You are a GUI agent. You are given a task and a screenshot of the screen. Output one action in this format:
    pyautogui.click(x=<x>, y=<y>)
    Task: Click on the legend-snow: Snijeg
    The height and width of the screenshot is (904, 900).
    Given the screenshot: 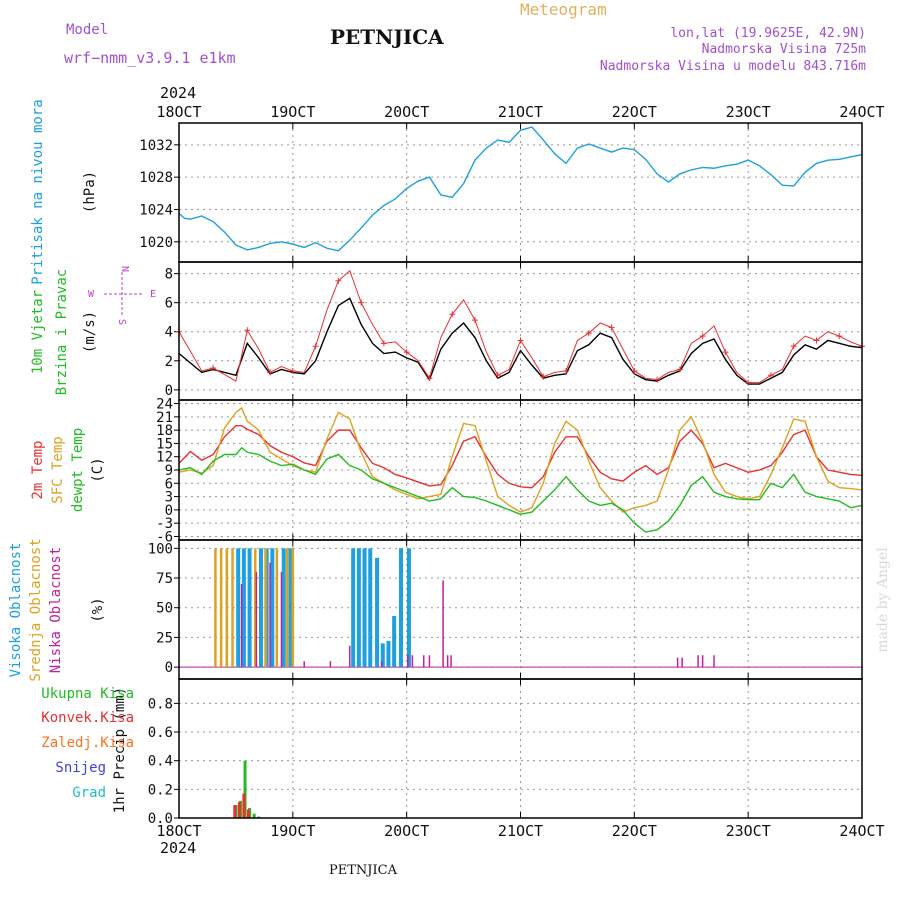 What is the action you would take?
    pyautogui.click(x=80, y=768)
    